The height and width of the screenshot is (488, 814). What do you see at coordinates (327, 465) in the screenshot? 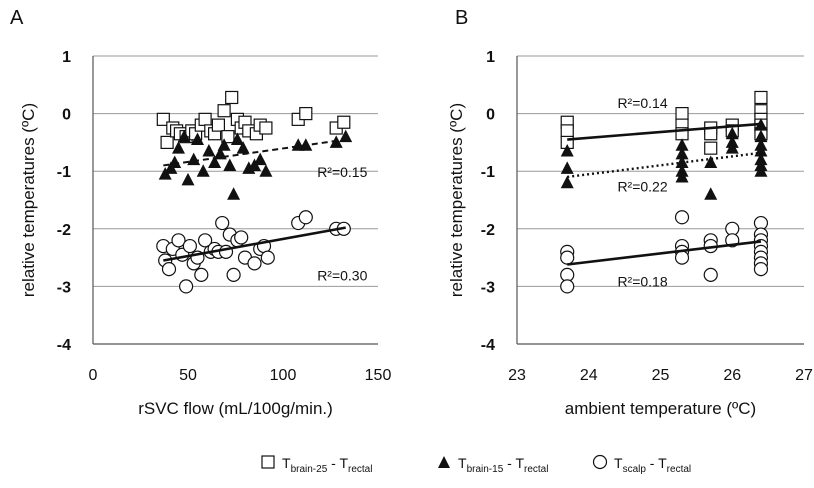
I see `legend-label: Tbrain-25 - Trectal` at bounding box center [327, 465].